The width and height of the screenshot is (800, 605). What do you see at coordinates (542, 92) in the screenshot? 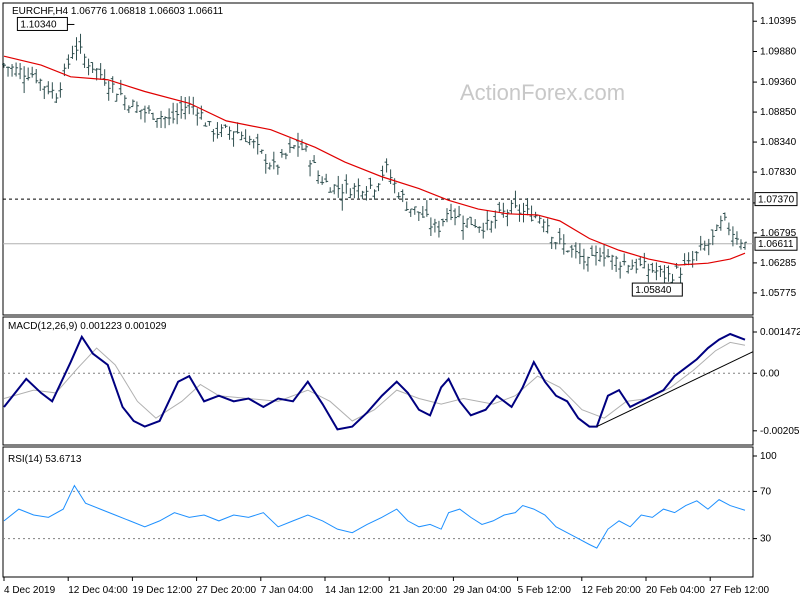
I see `watermark: ActionForex.com` at bounding box center [542, 92].